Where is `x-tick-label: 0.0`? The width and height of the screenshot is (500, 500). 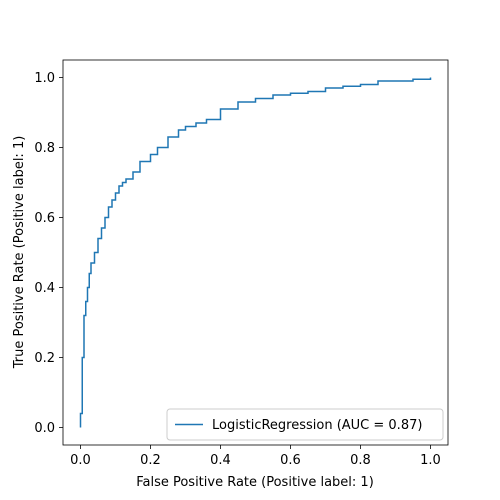
x-tick-label: 0.0 is located at coordinates (80, 460).